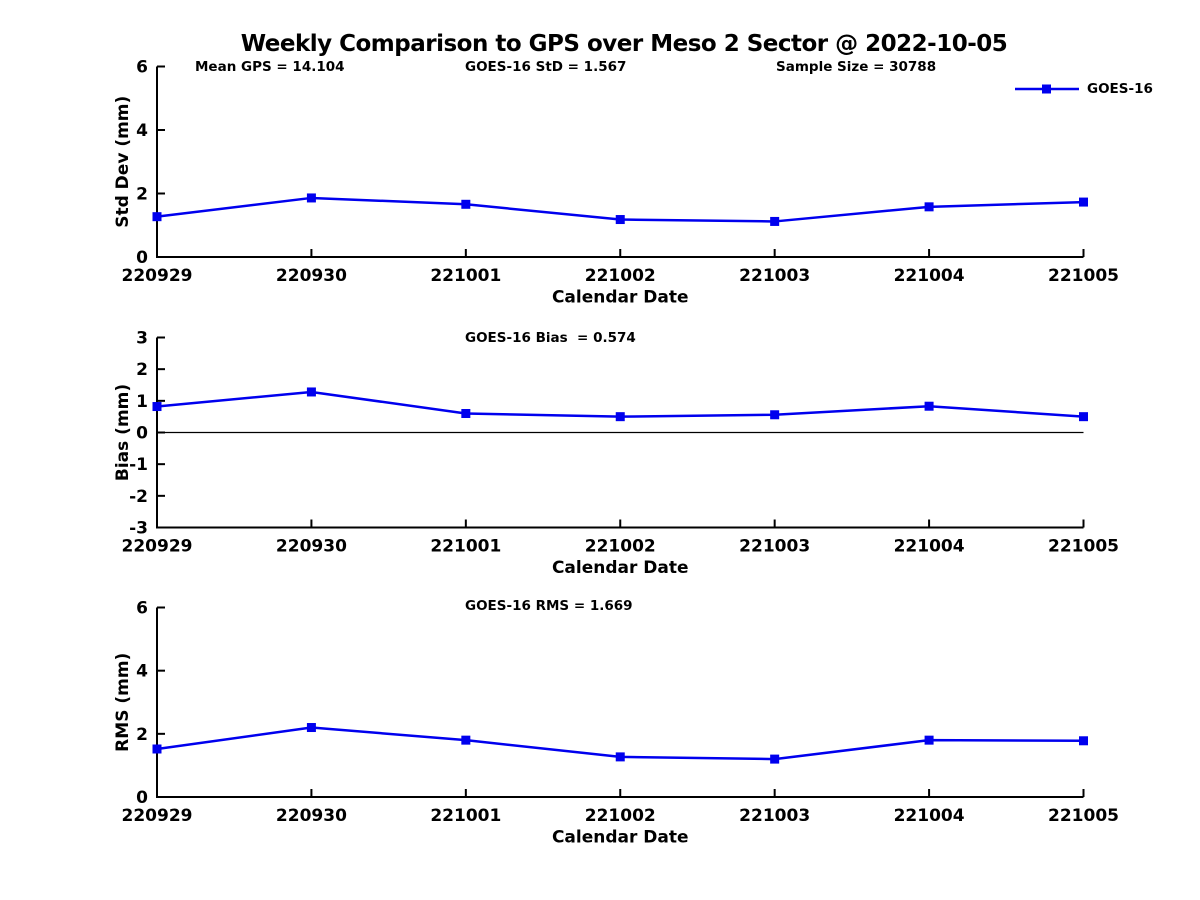  I want to click on y-tick-label: 3, so click(142, 339).